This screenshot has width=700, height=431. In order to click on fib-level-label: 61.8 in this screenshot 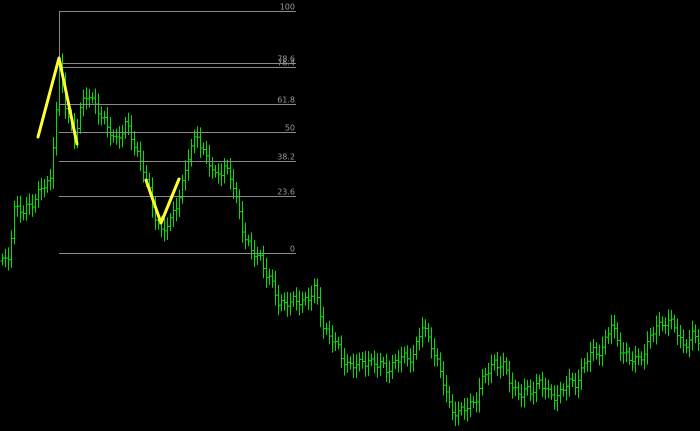, I will do `click(286, 100)`.